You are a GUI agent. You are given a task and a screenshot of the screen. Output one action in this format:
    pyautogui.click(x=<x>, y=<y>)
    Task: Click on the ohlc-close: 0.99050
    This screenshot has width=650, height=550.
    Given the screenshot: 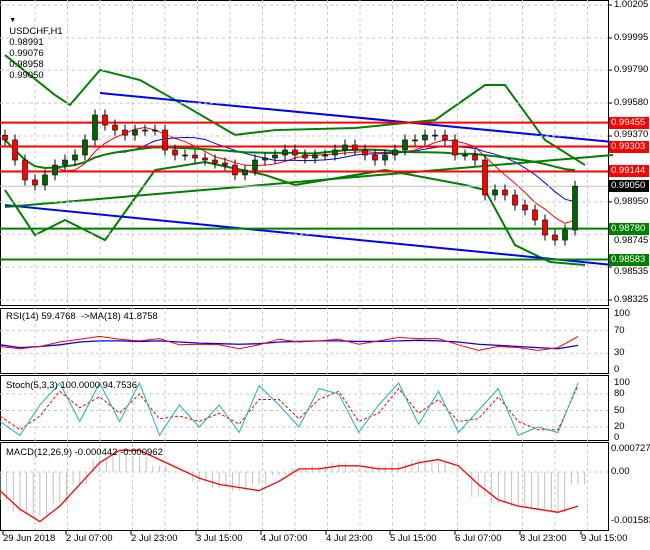 What is the action you would take?
    pyautogui.click(x=26, y=75)
    